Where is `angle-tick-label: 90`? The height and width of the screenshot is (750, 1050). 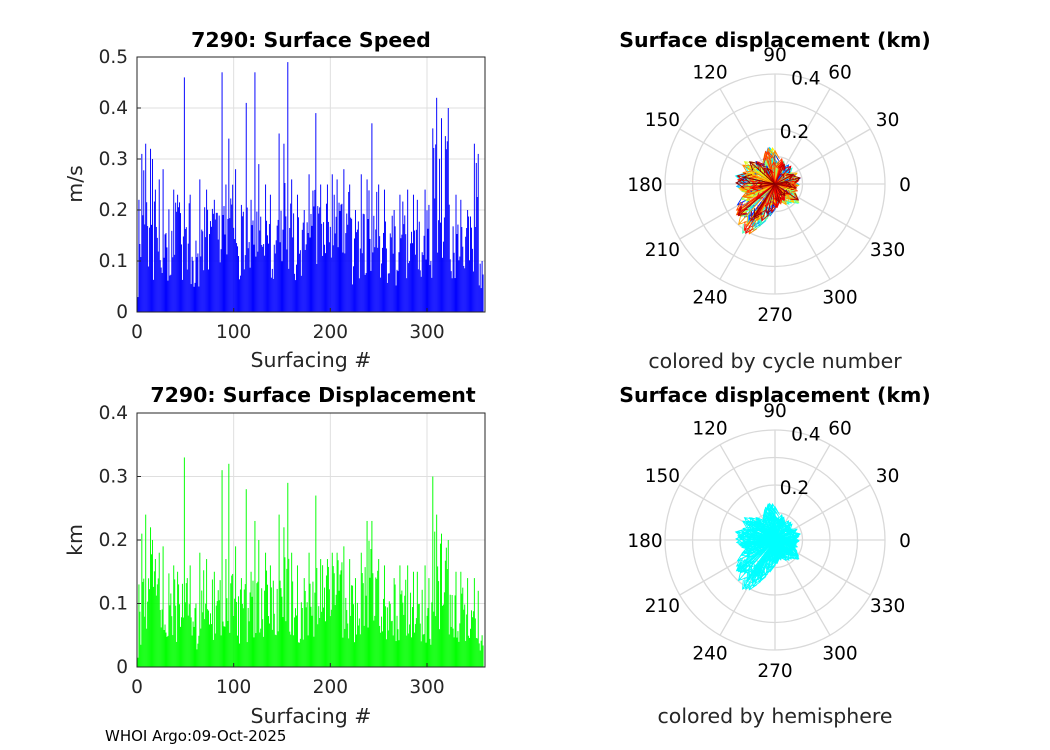 angle-tick-label: 90 is located at coordinates (775, 411).